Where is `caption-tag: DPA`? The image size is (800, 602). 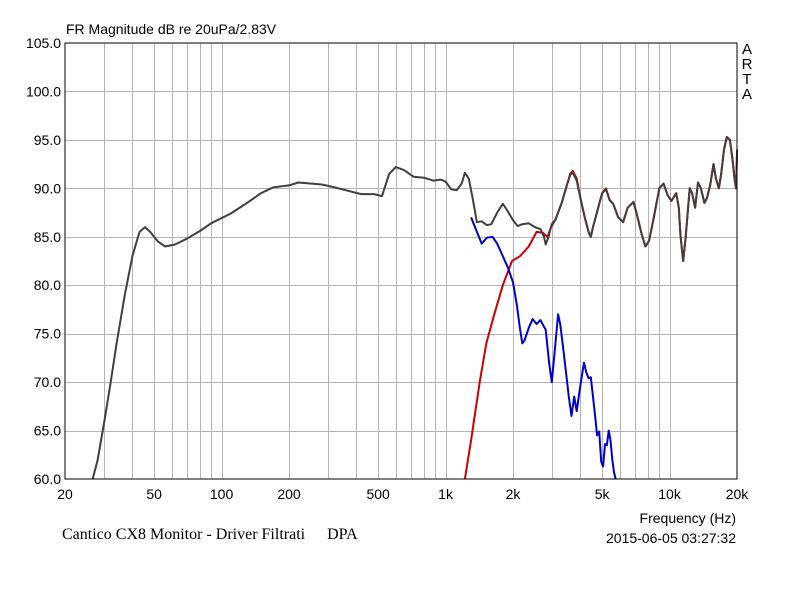 caption-tag: DPA is located at coordinates (342, 534).